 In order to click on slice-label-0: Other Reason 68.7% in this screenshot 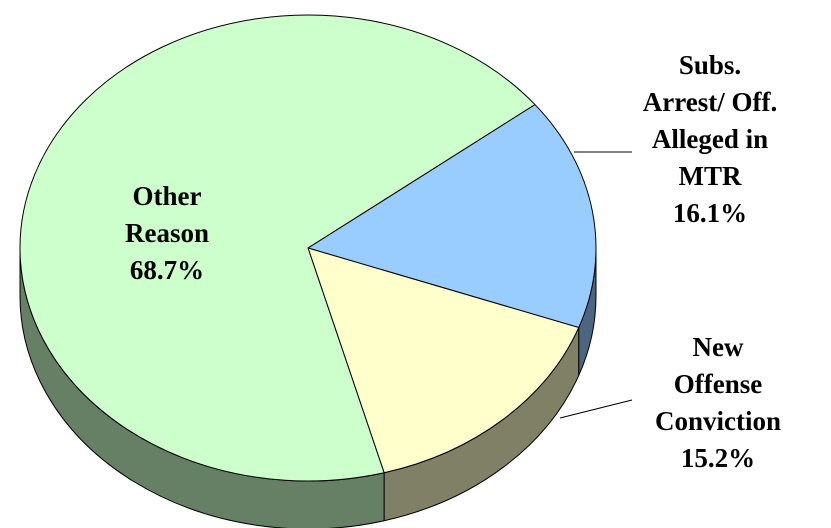, I will do `click(167, 233)`.